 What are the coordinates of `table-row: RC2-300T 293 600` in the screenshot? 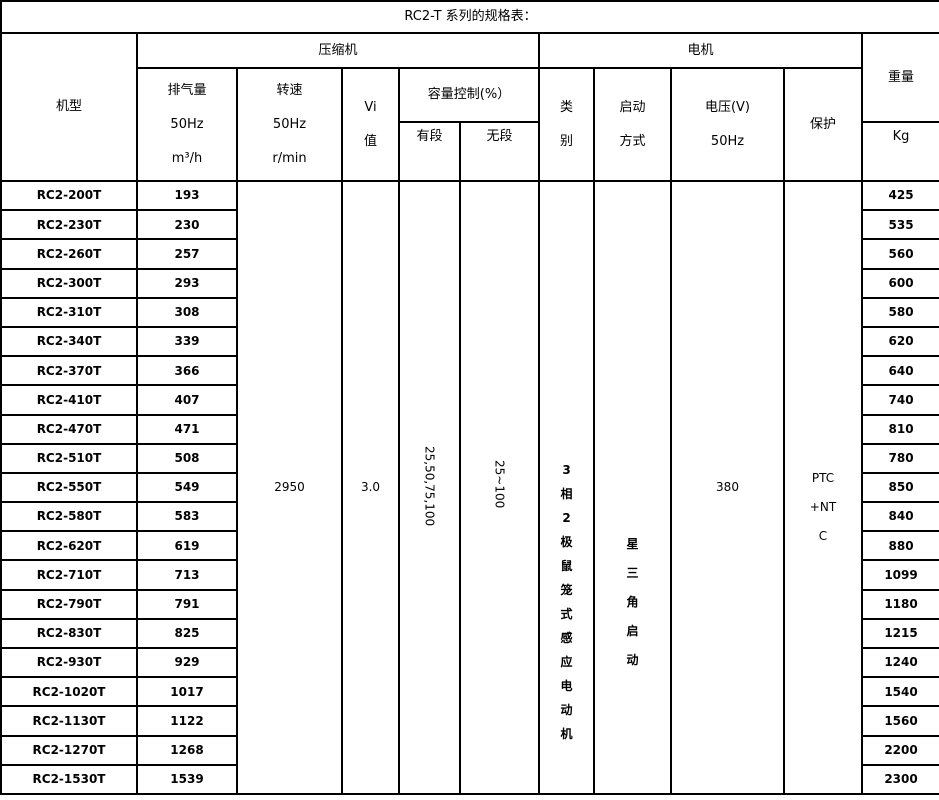 It's located at (469, 283).